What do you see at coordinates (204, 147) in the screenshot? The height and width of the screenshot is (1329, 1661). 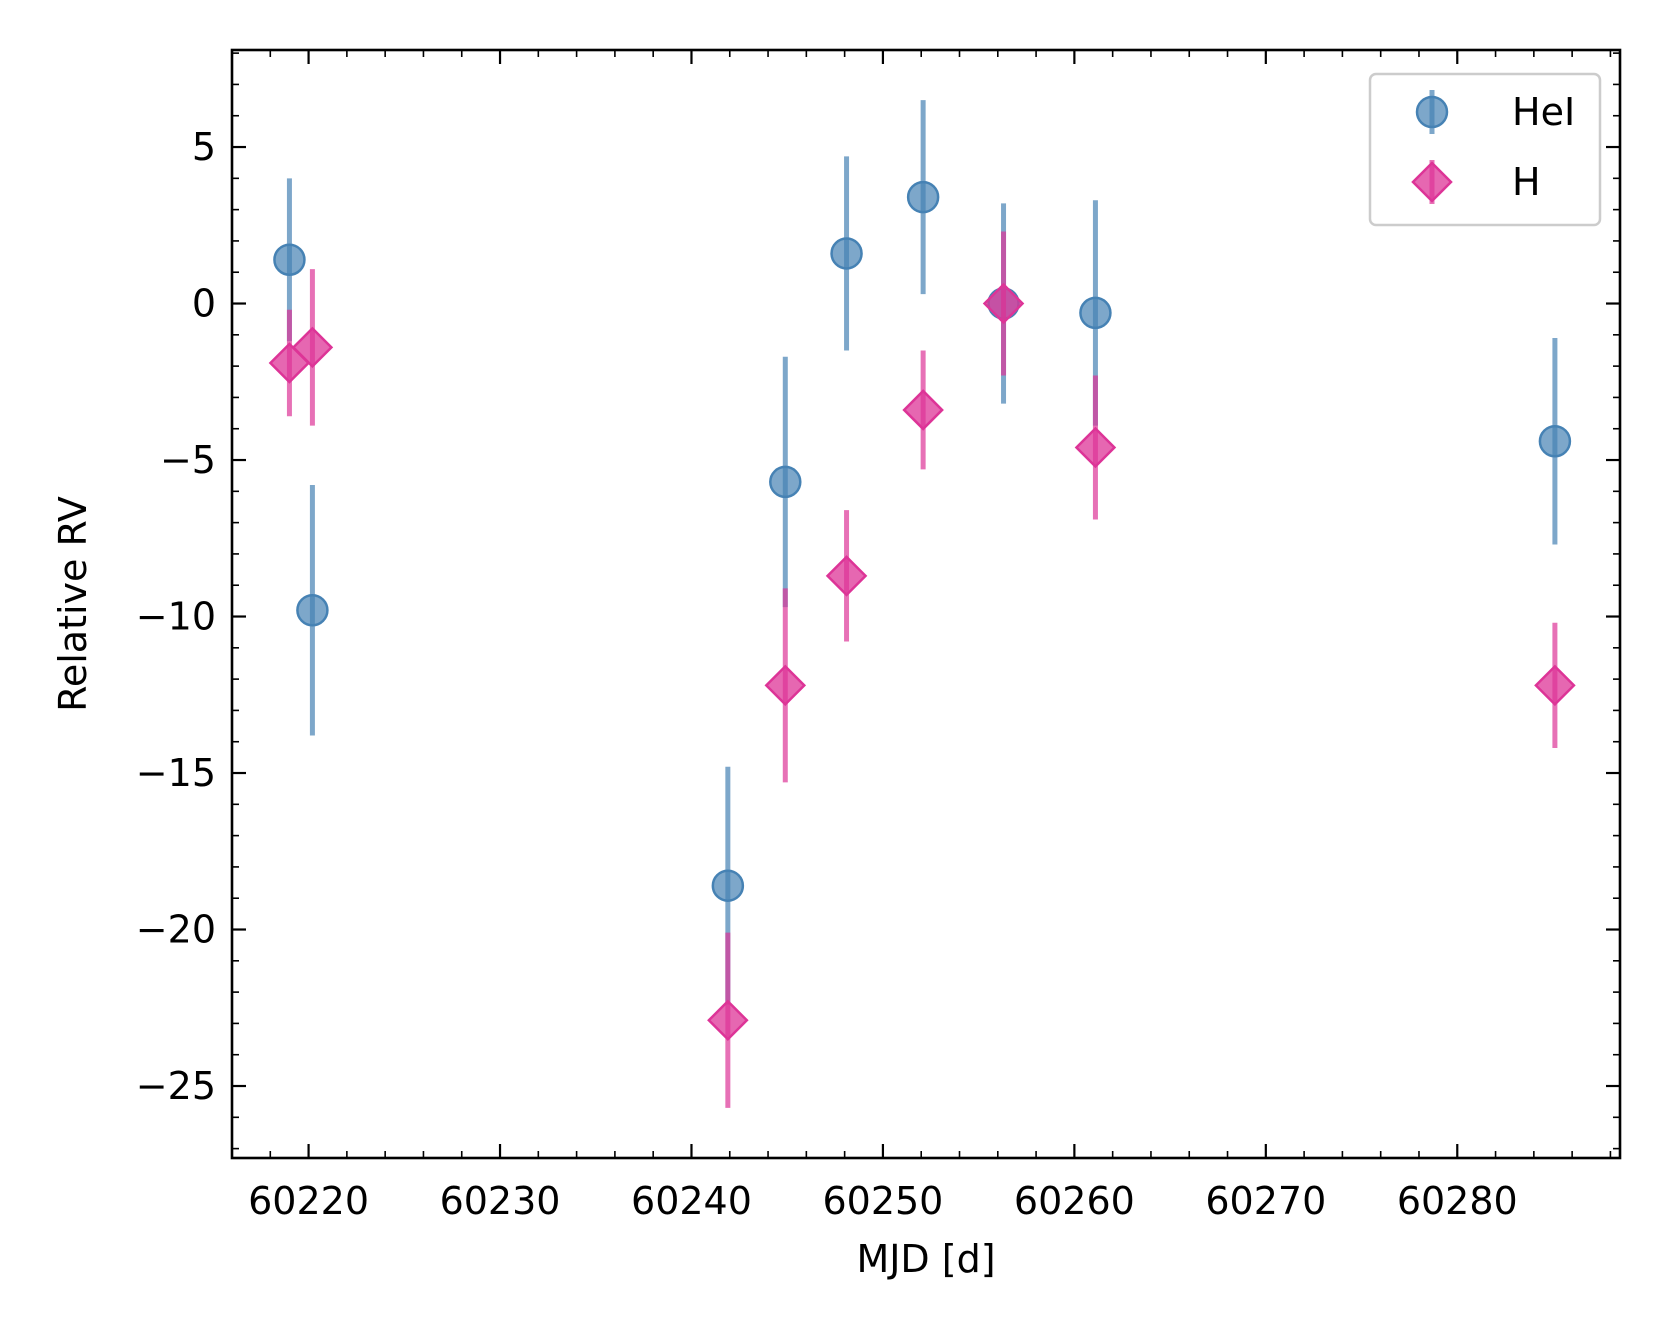 I see `y-tick-label: 5` at bounding box center [204, 147].